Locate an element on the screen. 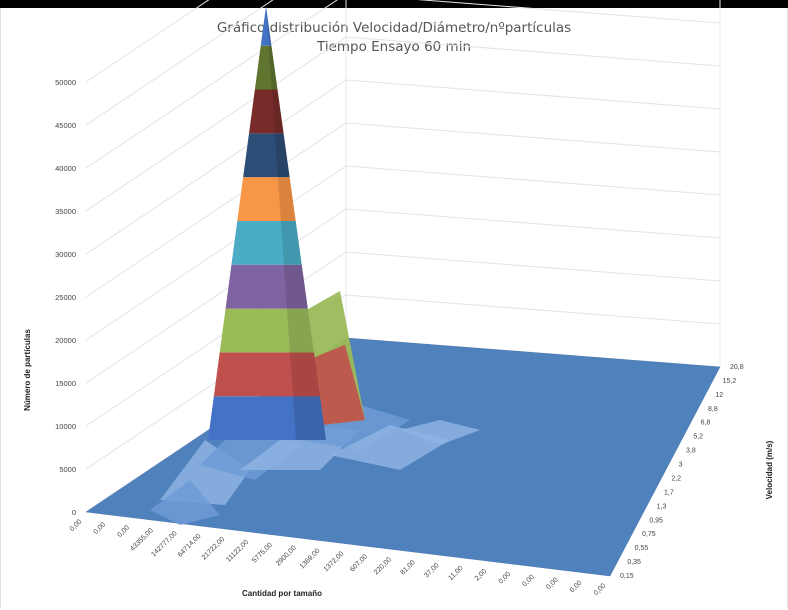 The image size is (788, 610). y-tick-label: 8,8 is located at coordinates (713, 409).